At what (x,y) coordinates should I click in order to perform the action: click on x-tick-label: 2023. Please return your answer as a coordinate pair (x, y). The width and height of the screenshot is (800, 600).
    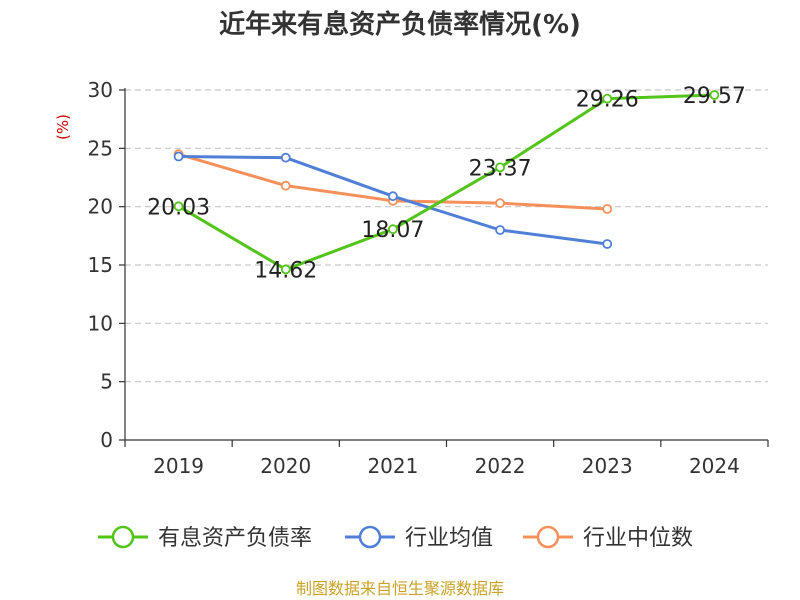
    Looking at the image, I should click on (607, 466).